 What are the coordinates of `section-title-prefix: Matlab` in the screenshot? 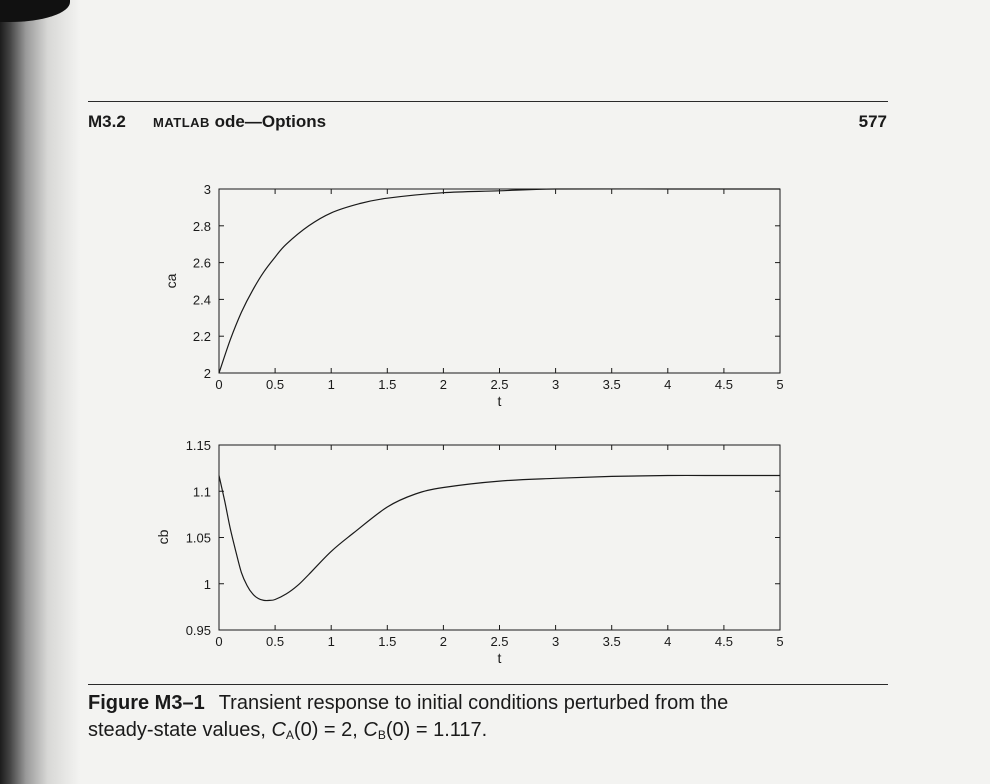 It's located at (181, 122).